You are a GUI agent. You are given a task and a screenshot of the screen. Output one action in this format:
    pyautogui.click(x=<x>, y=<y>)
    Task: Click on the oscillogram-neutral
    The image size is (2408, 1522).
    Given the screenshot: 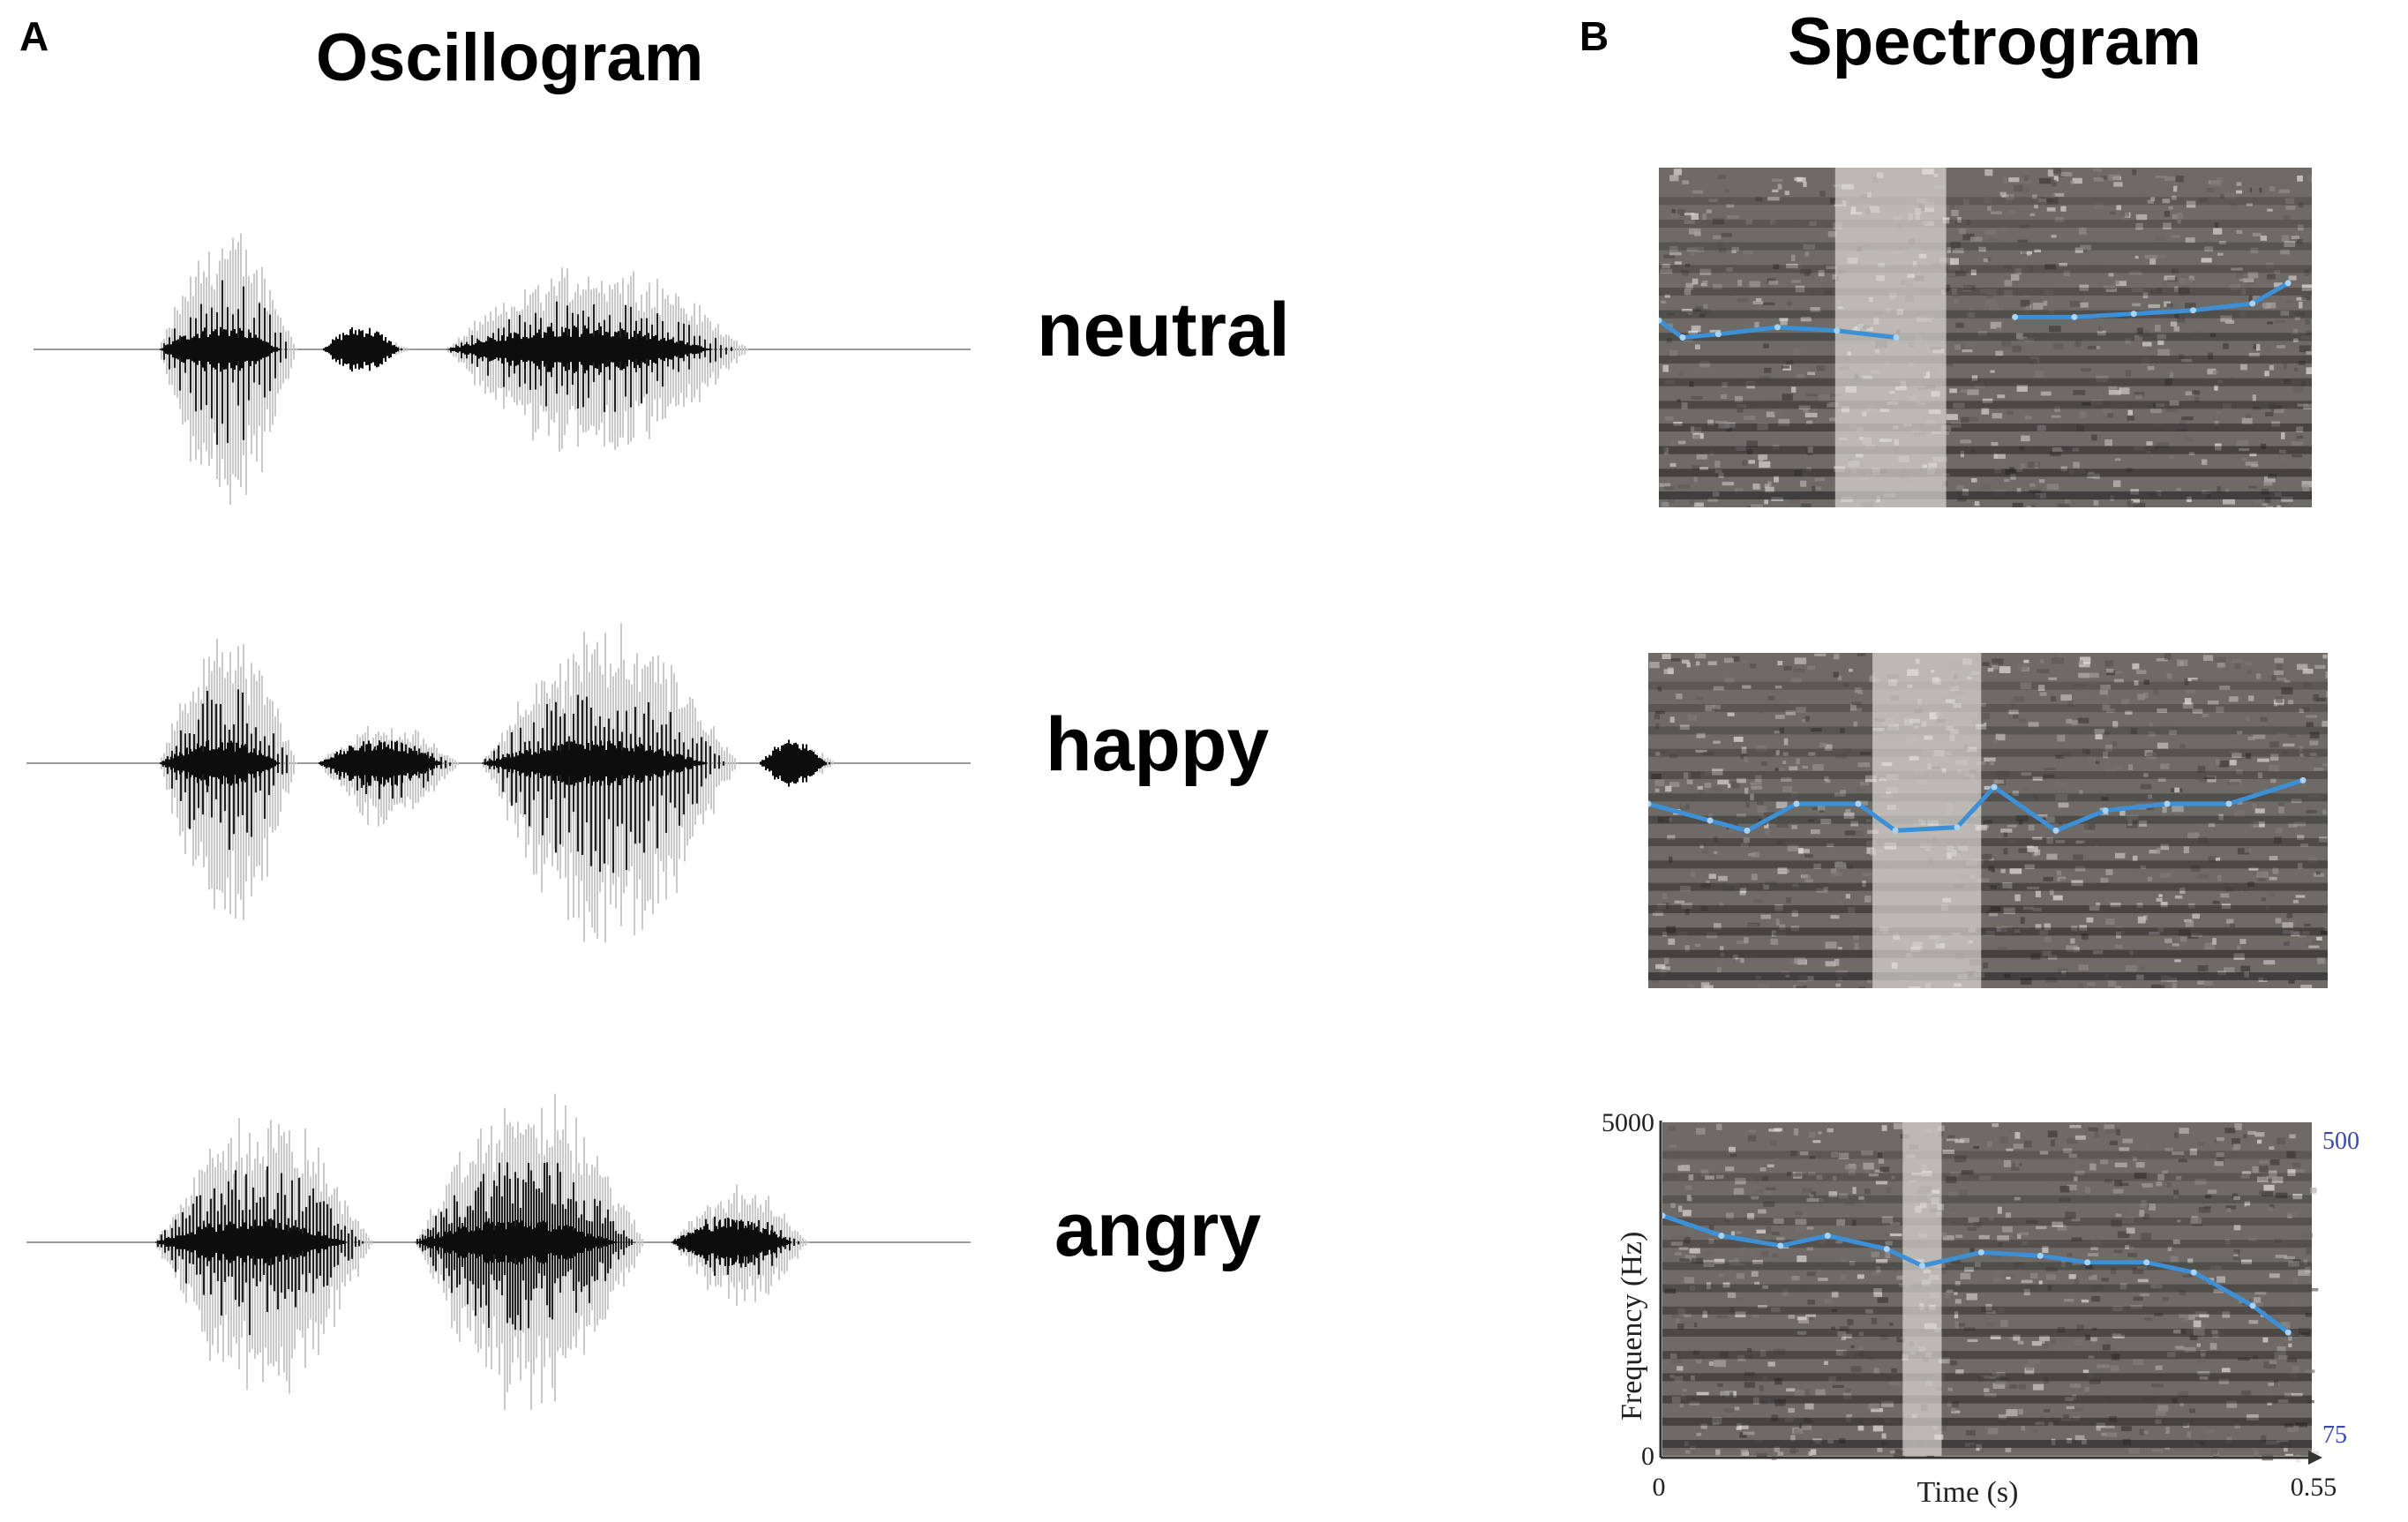 What is the action you would take?
    pyautogui.click(x=502, y=369)
    